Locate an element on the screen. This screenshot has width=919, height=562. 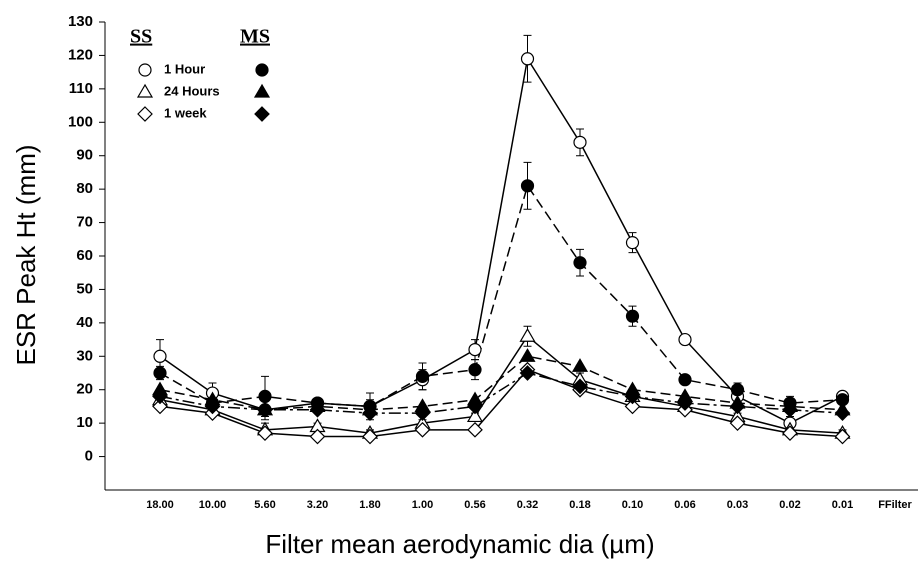
legend-label: 1 week is located at coordinates (185, 112).